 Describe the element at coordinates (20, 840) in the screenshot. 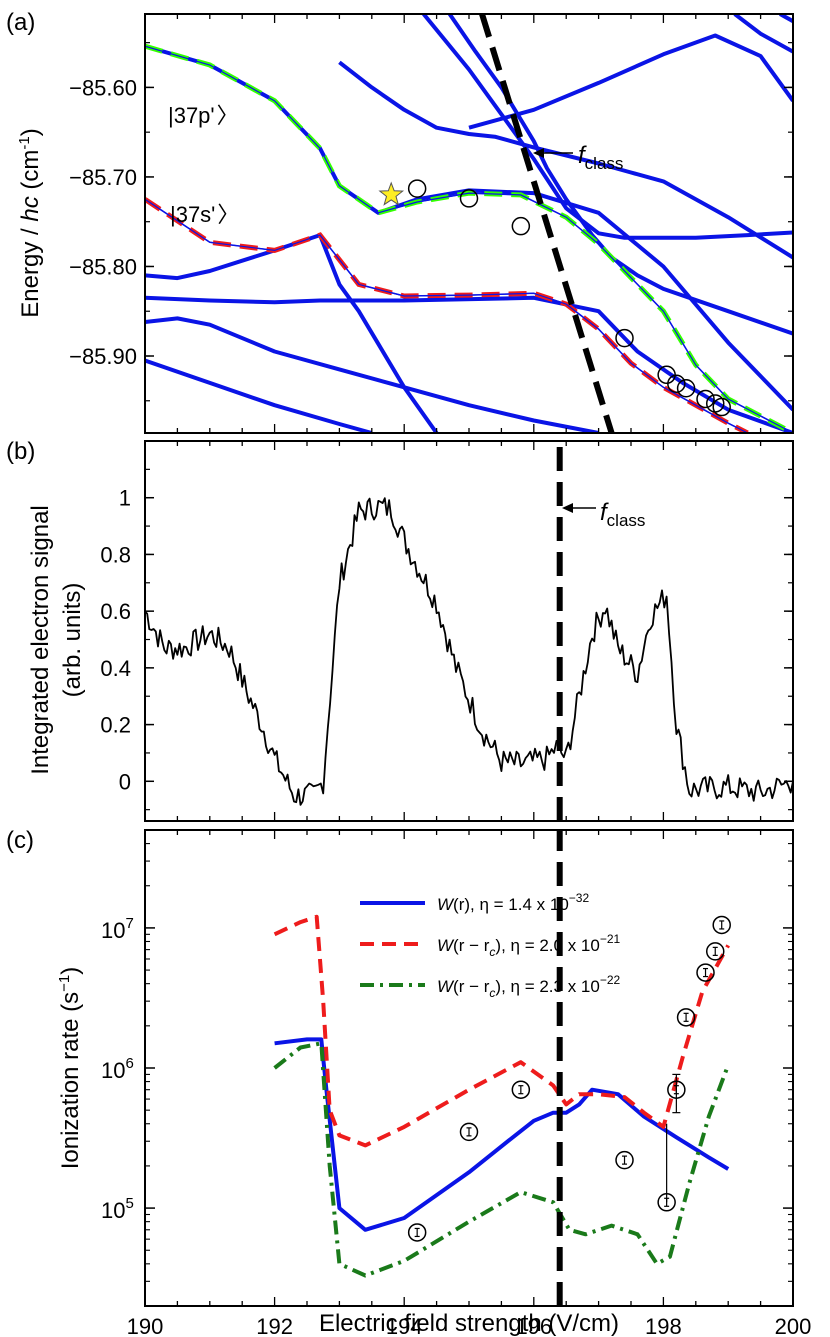

I see `panel-c-label: (c)` at that location.